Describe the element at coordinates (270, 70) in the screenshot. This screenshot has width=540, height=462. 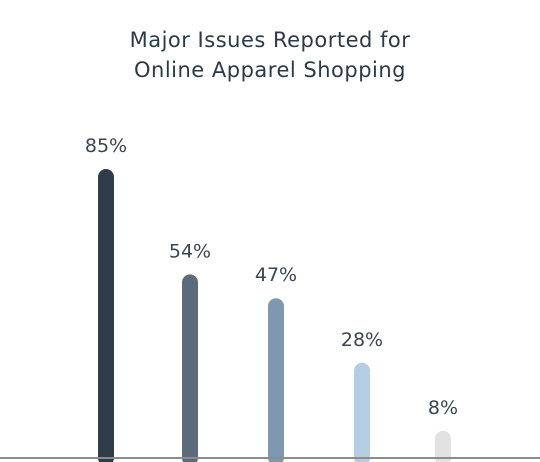
I see `chart-title-line-2: Online Apparel Shopping` at that location.